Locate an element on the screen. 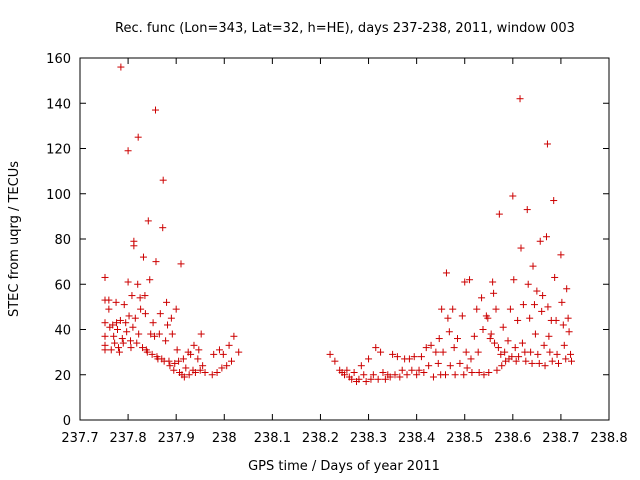 This screenshot has width=640, height=480. y-tick-label: 100 is located at coordinates (58, 195).